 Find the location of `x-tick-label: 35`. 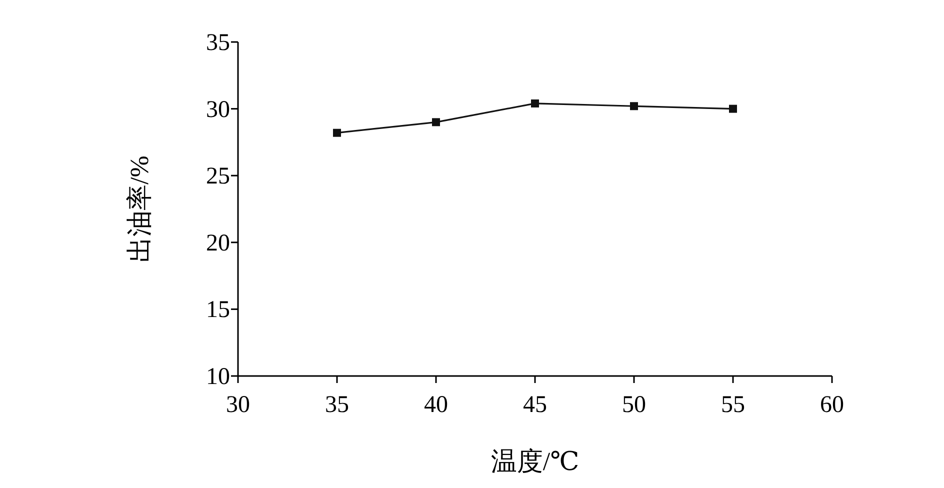

x-tick-label: 35 is located at coordinates (337, 405).